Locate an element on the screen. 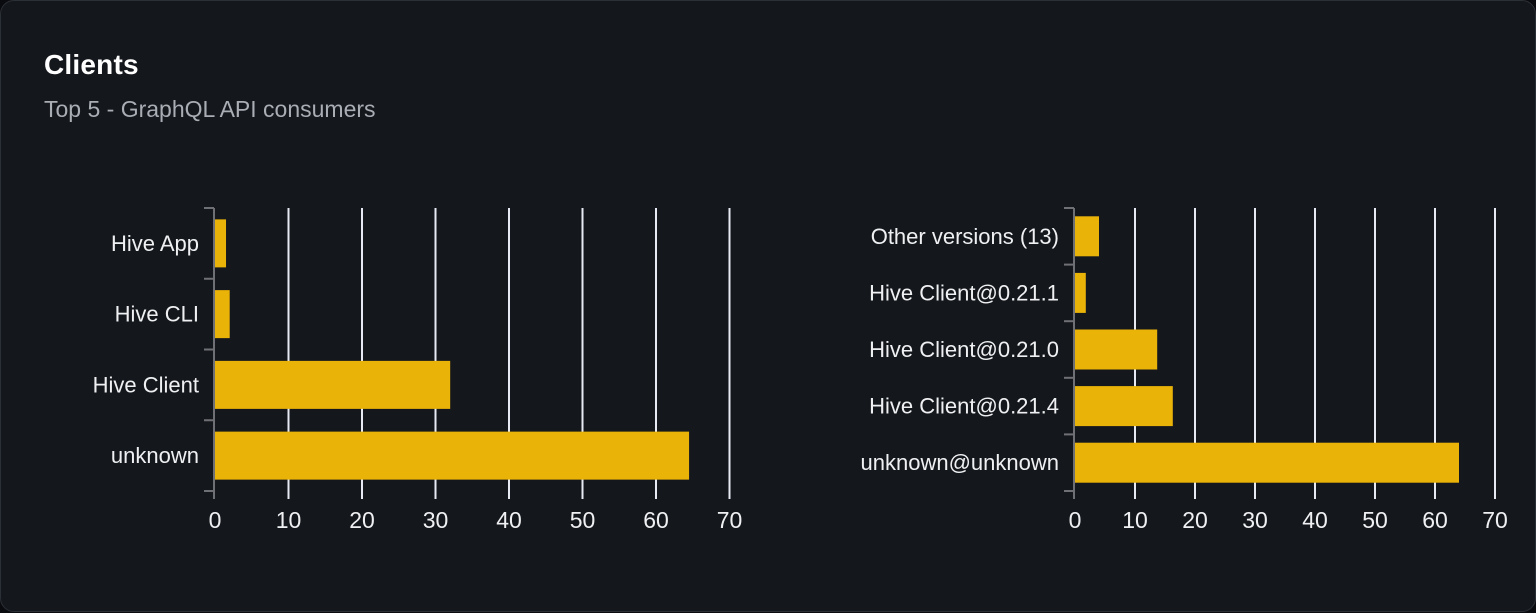 Image resolution: width=1536 pixels, height=613 pixels. bar-hive-client-0.21.4 is located at coordinates (1124, 406).